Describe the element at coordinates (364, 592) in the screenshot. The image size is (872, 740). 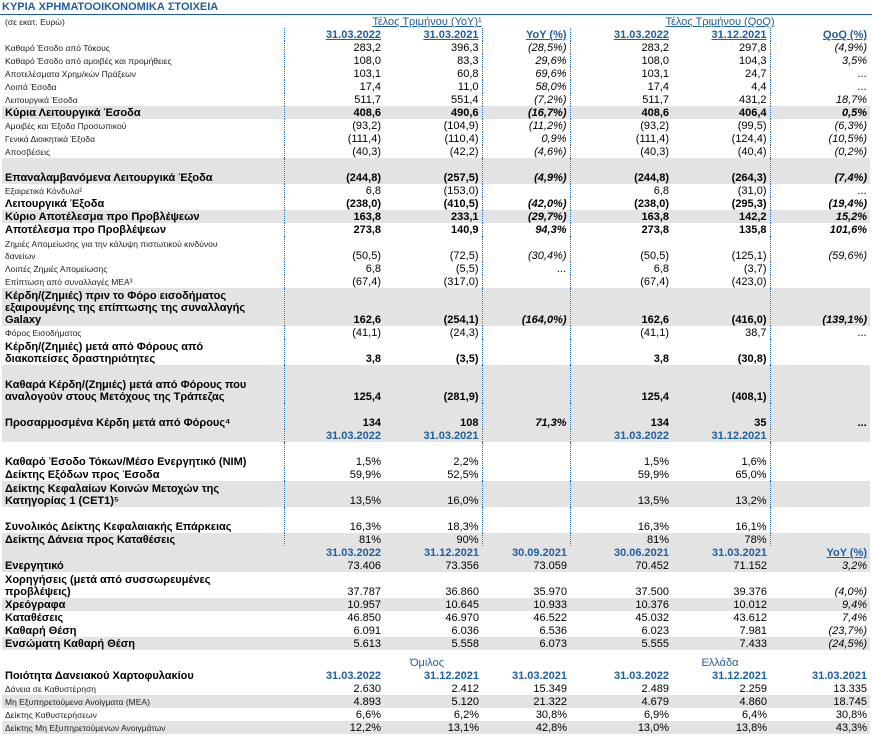
I see `value-cell: 37.787` at that location.